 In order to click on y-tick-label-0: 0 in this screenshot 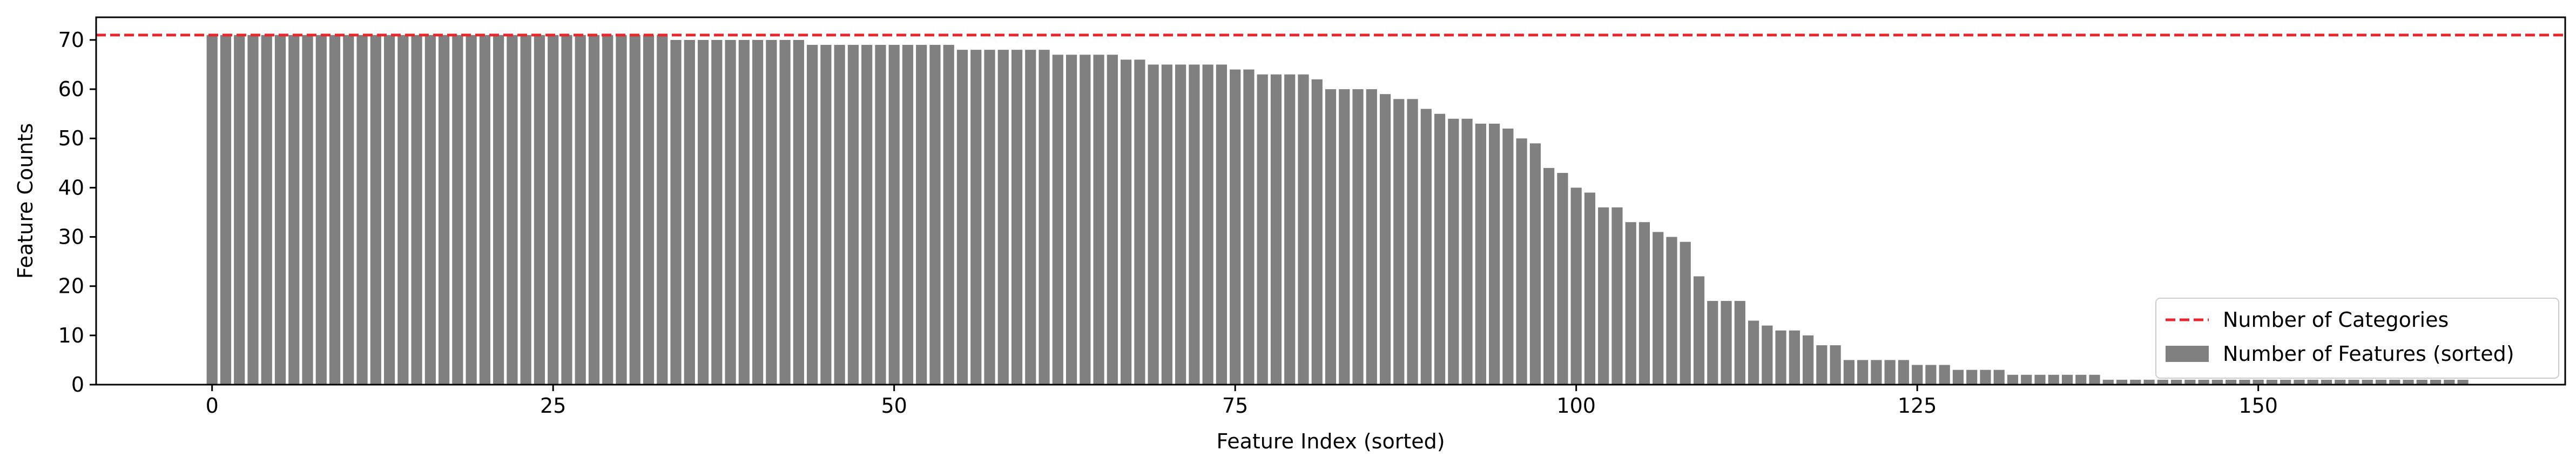, I will do `click(77, 385)`.